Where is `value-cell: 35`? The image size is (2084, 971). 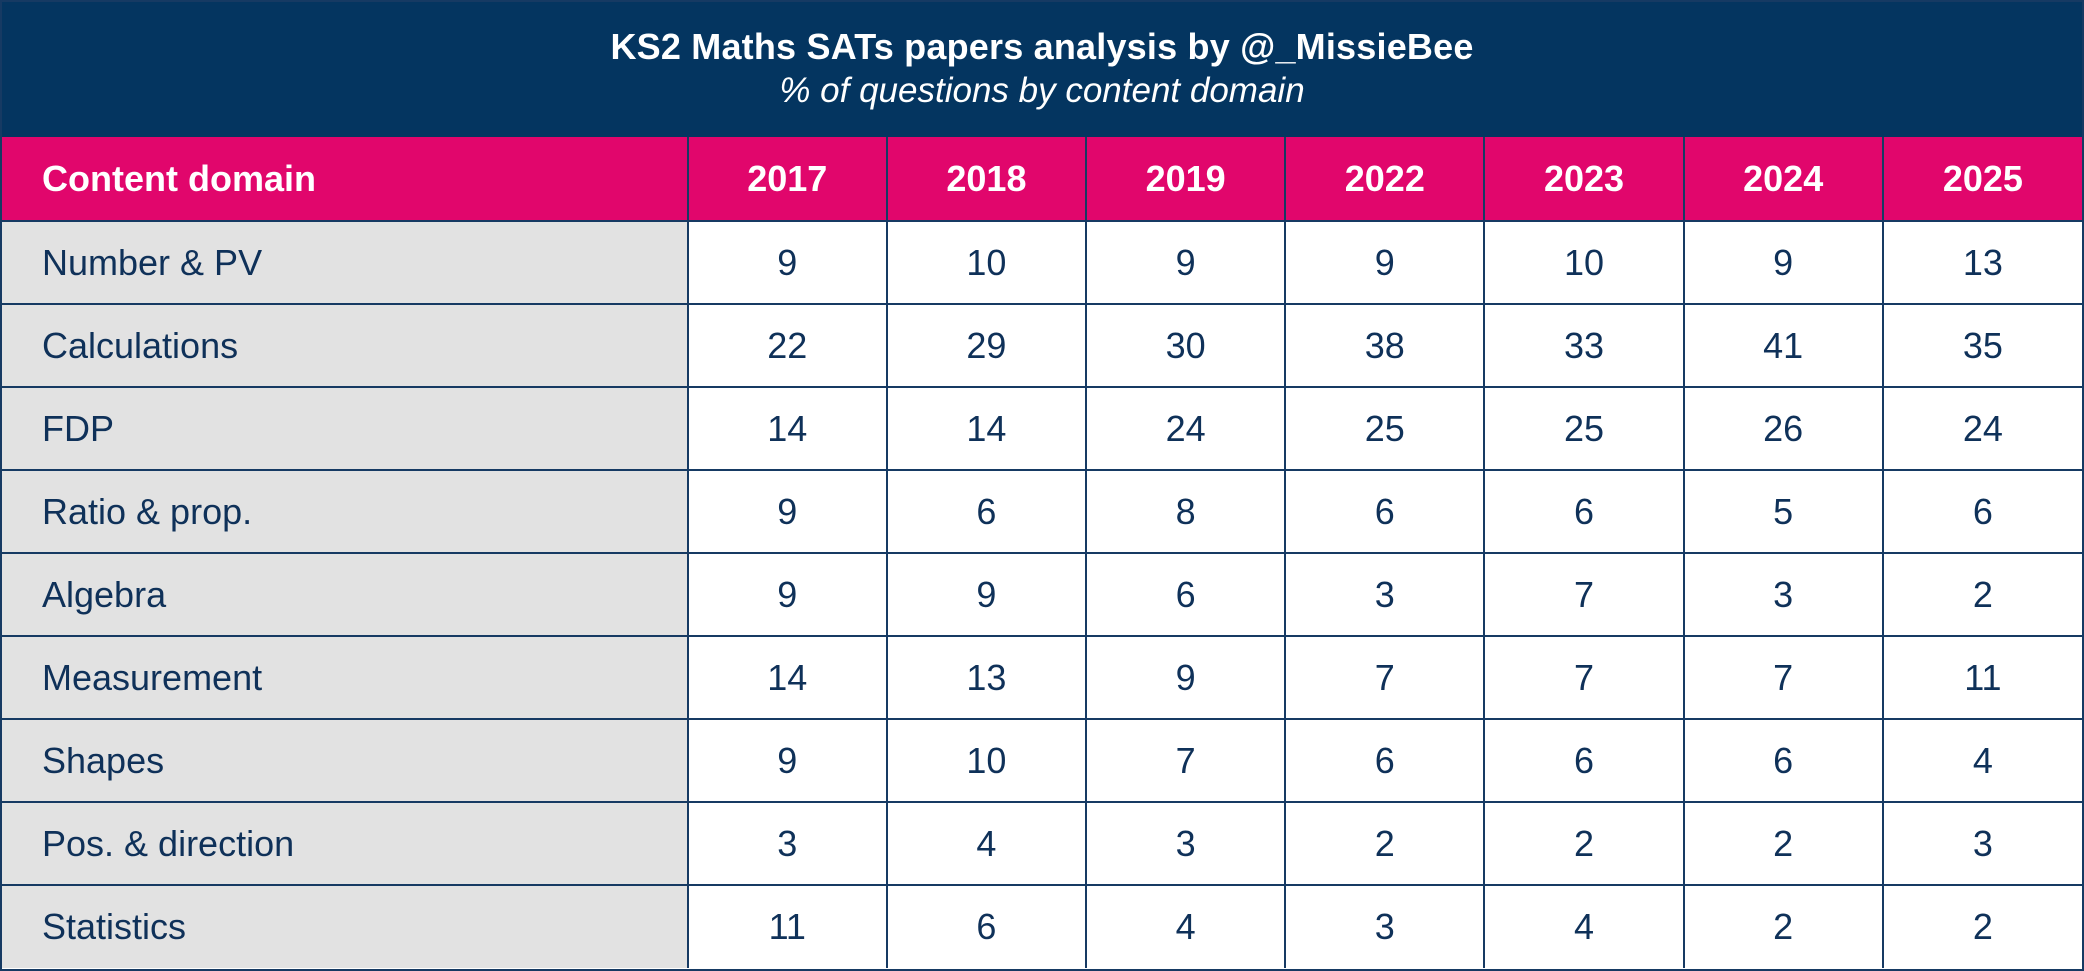
value-cell: 35 is located at coordinates (1982, 346).